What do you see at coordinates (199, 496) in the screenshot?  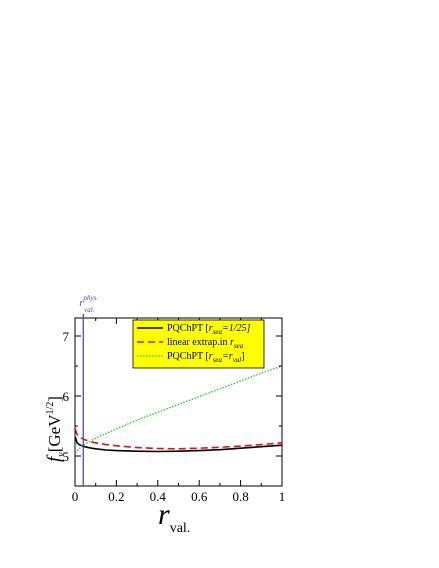 I see `x-tick-label: 0.6` at bounding box center [199, 496].